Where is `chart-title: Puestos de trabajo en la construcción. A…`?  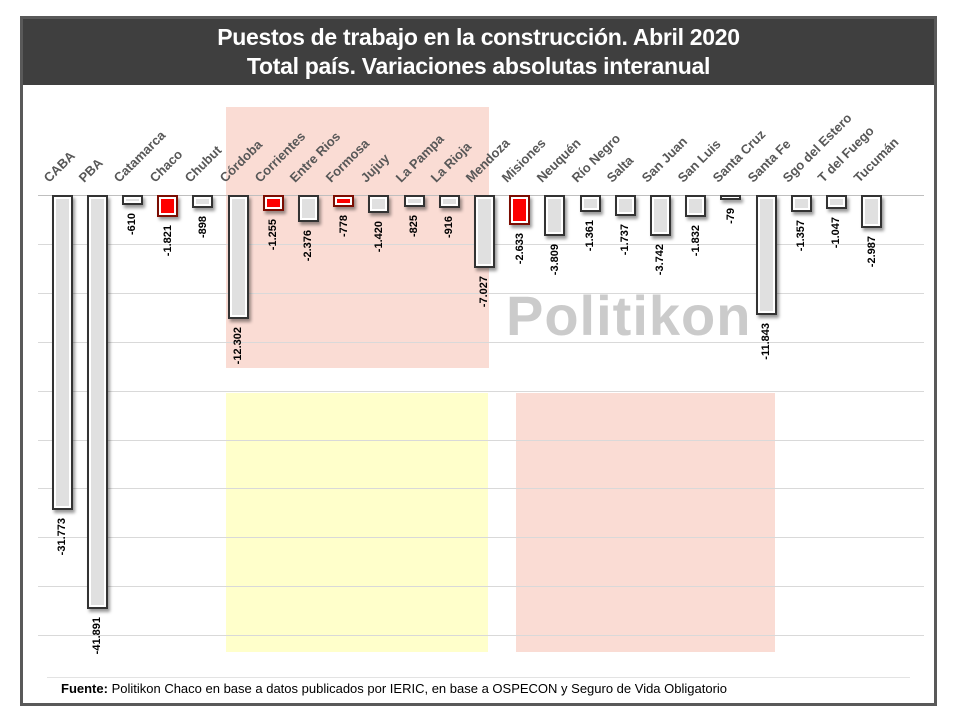 chart-title: Puestos de trabajo en la construcción. A… is located at coordinates (478, 37).